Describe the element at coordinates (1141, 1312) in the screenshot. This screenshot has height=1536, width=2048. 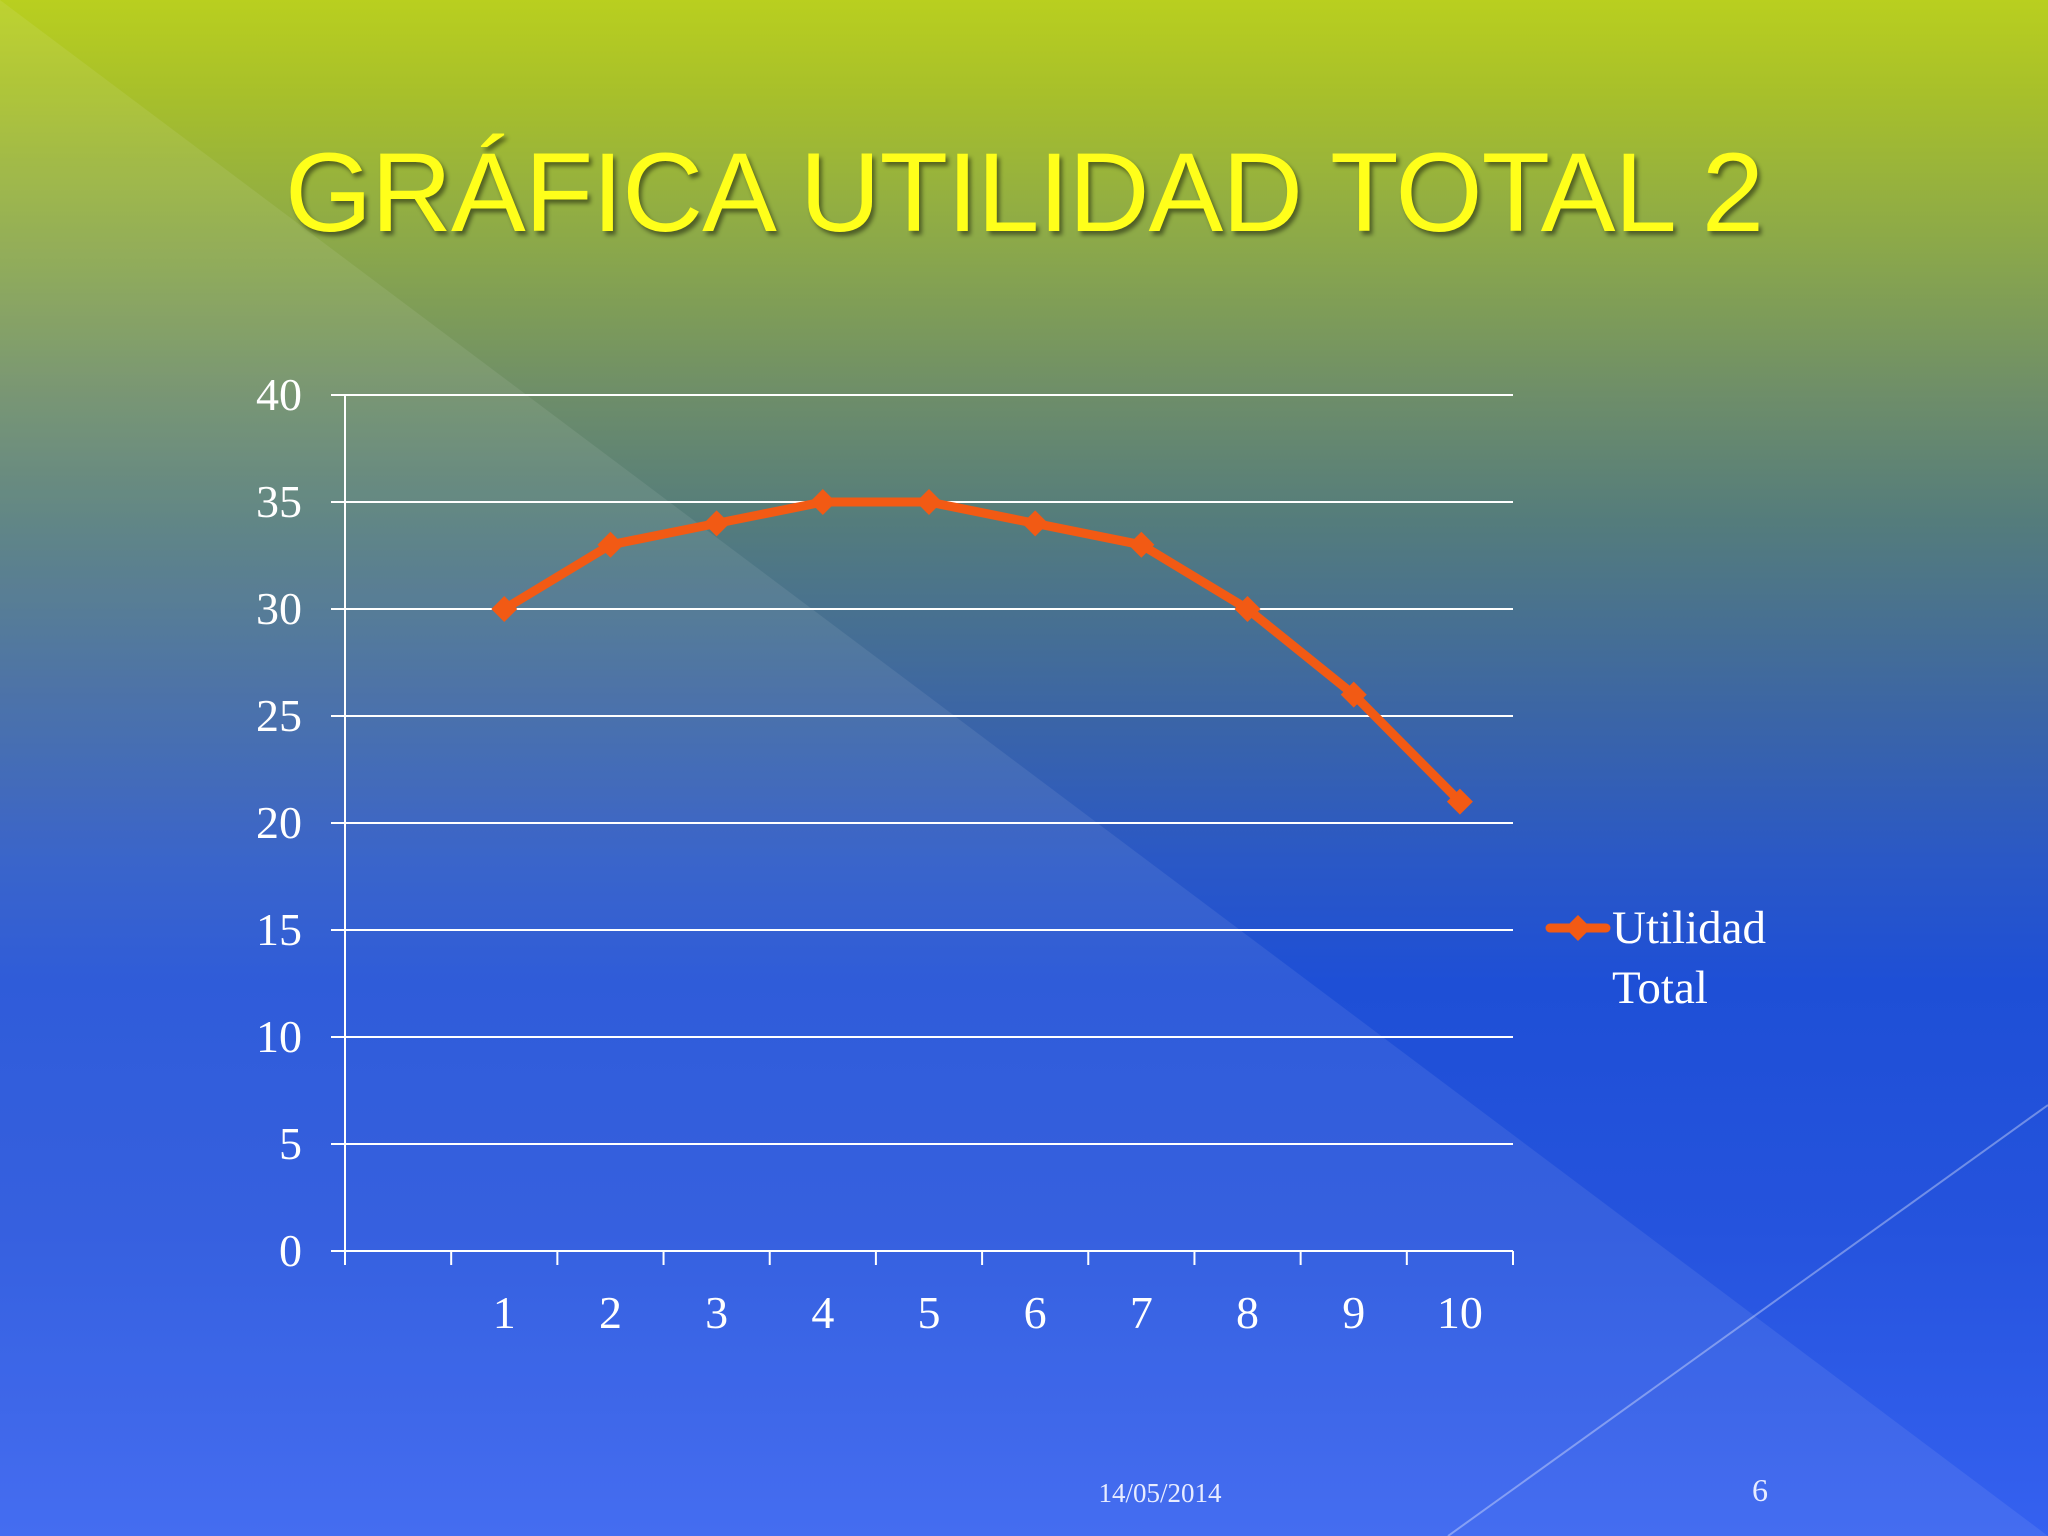
I see `x-tick-label-7: 7` at that location.